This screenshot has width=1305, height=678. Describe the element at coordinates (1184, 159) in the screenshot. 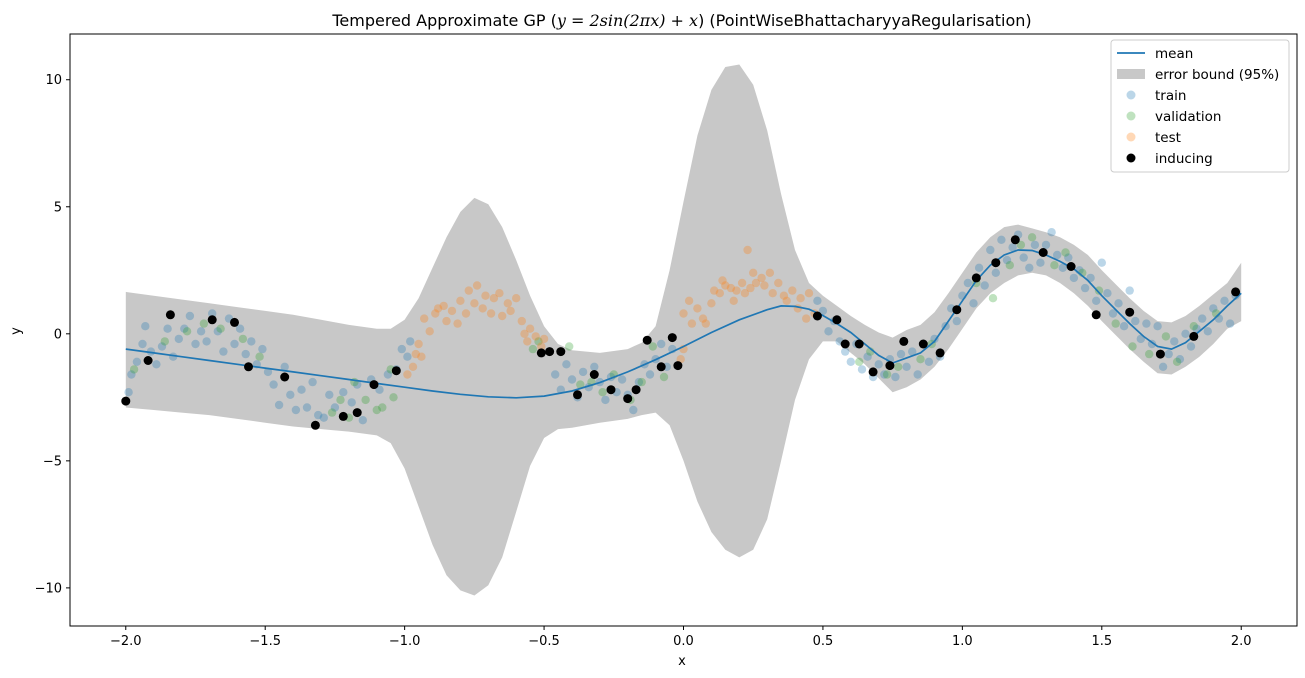

I see `legend-label: inducing` at that location.